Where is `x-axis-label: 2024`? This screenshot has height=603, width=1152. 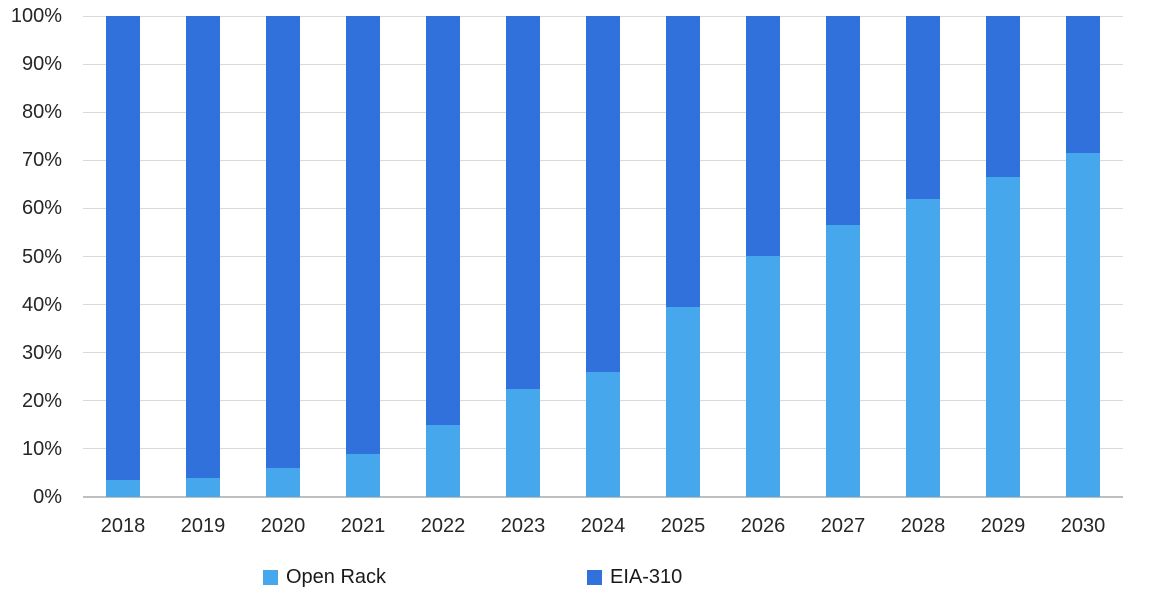 x-axis-label: 2024 is located at coordinates (603, 526).